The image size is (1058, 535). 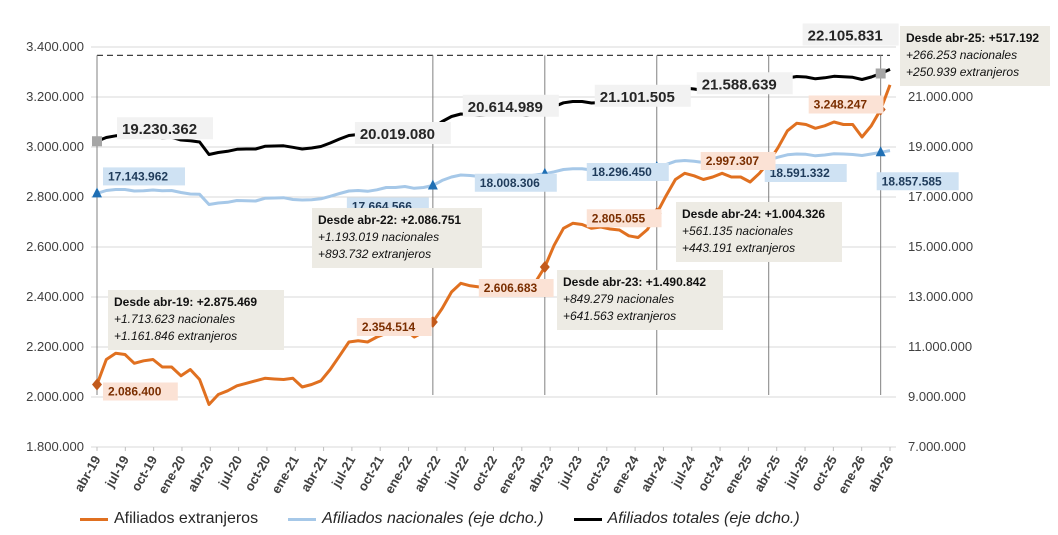 What do you see at coordinates (185, 302) in the screenshot?
I see `annotation-title: Desde abr-19: +2.875.469` at bounding box center [185, 302].